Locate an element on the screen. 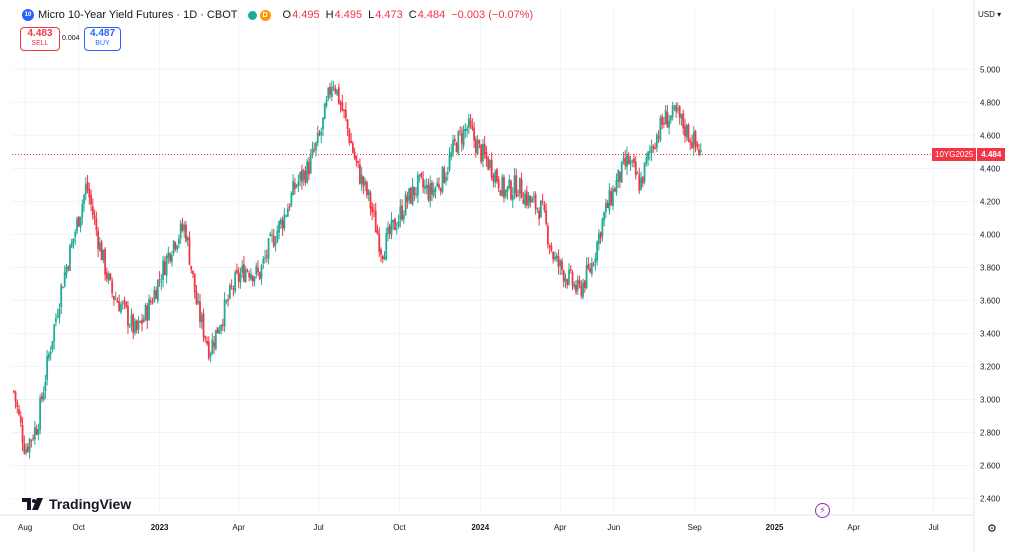 The image size is (1029, 552). buy-label: BUY is located at coordinates (102, 43).